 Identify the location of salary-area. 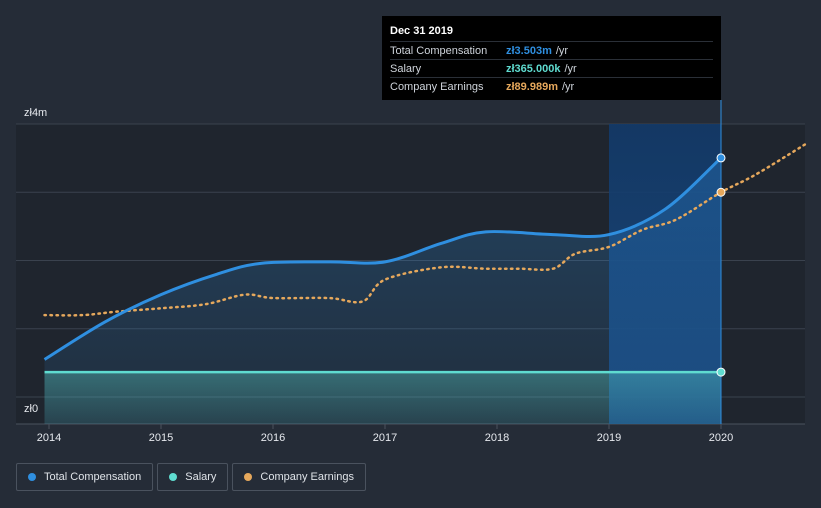
(382, 398).